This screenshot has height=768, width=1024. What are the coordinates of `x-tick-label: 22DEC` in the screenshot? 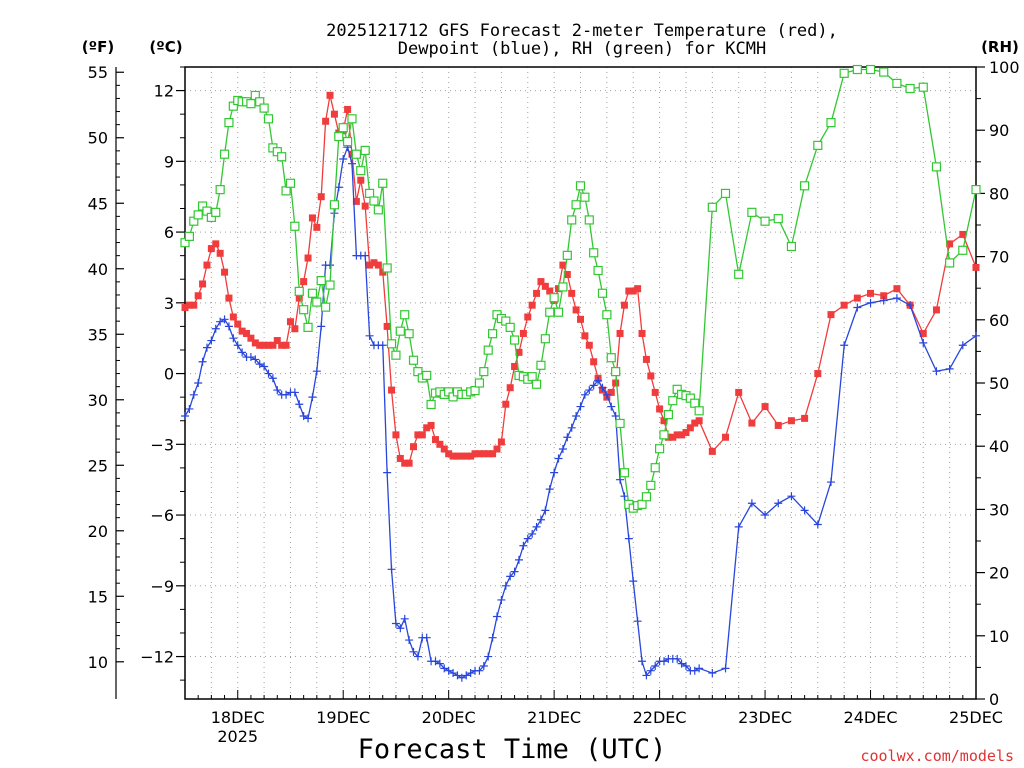 It's located at (660, 717).